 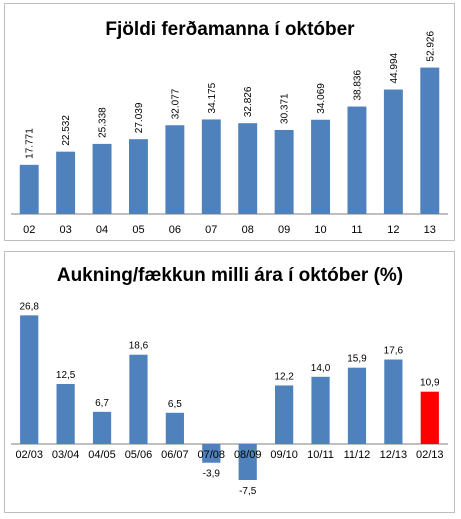 I want to click on data-label: 6,5, so click(x=175, y=404).